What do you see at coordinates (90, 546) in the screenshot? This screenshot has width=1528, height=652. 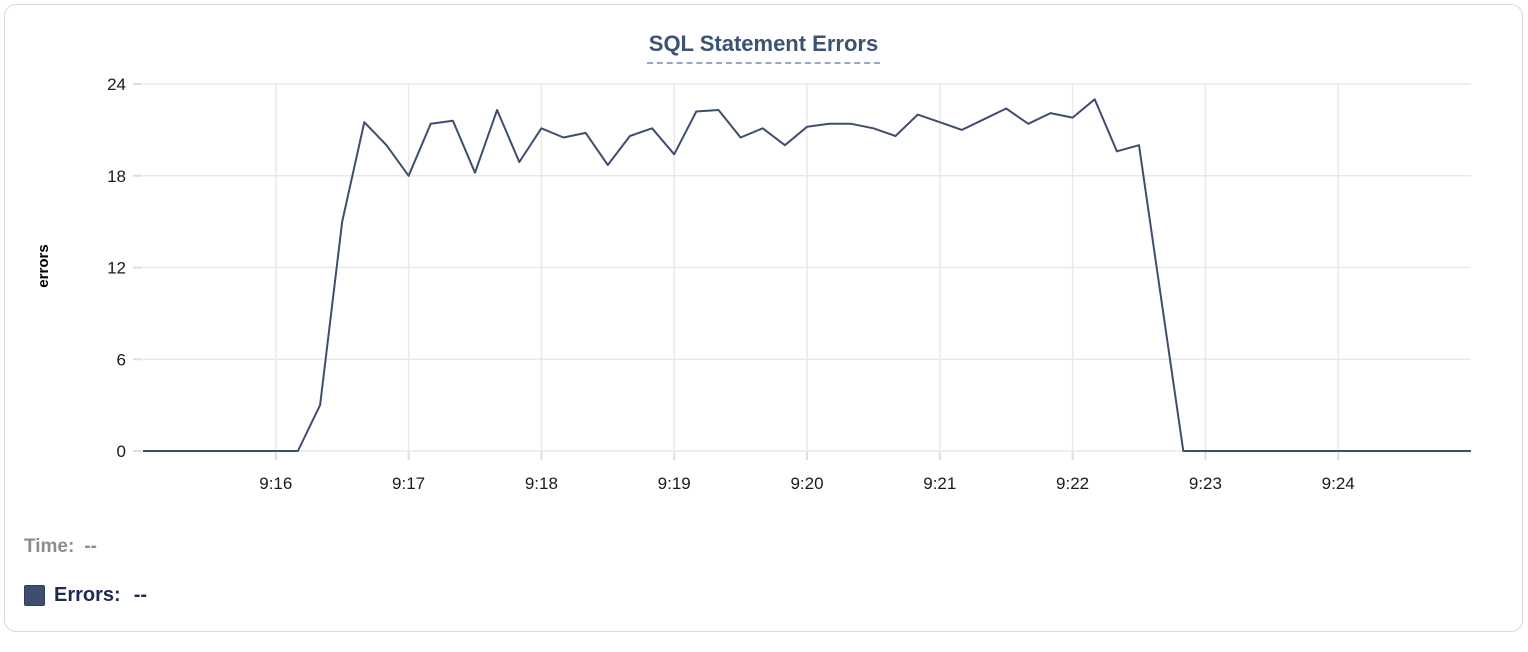 I see `hover-time-value: --` at bounding box center [90, 546].